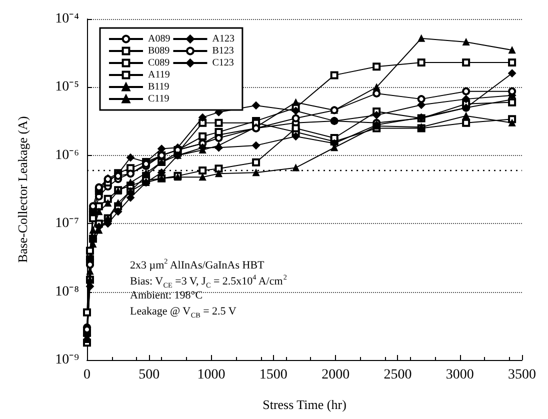  Describe the element at coordinates (223, 39) in the screenshot. I see `legend-label: A123` at that location.